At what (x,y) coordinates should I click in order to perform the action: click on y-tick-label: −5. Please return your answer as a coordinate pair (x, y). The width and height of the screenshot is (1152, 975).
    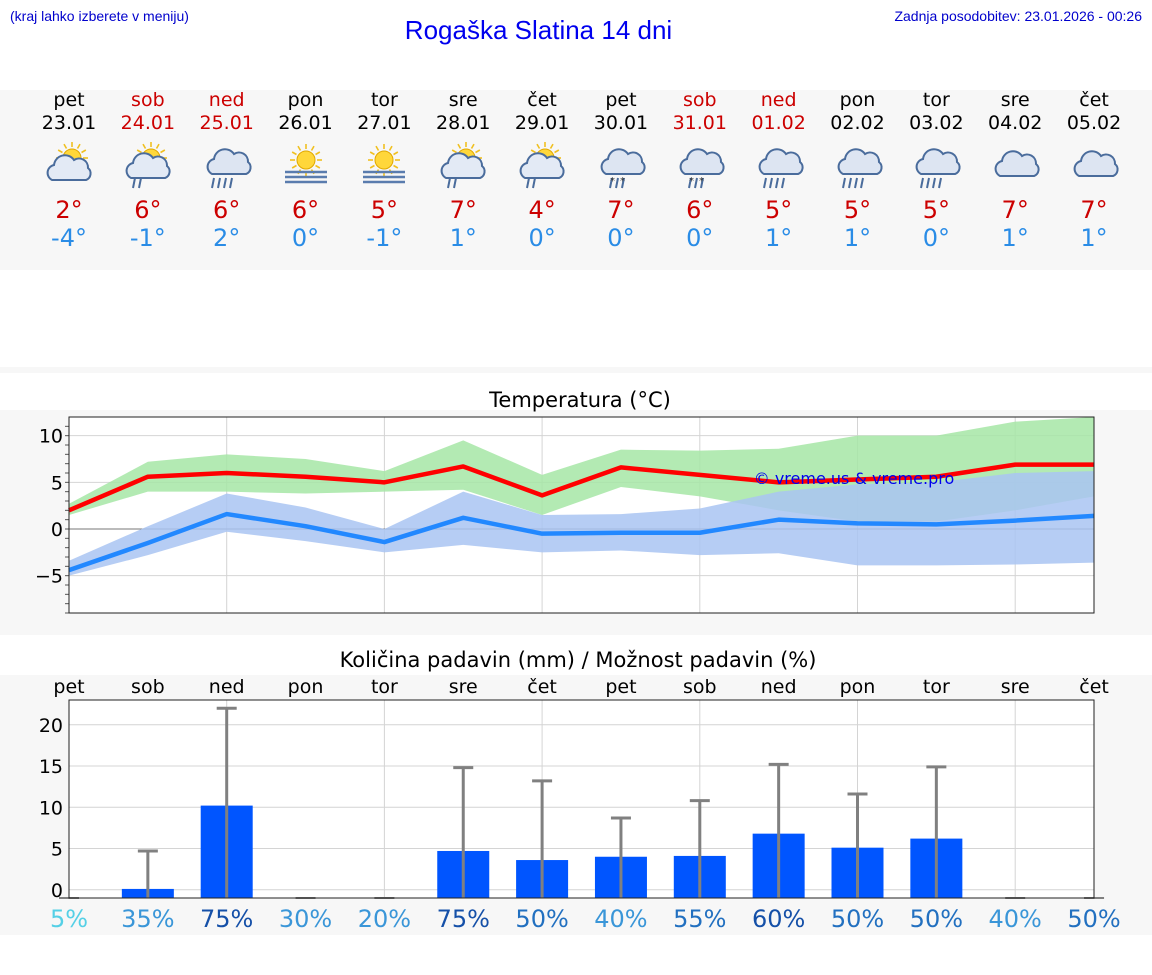
    Looking at the image, I should click on (49, 577).